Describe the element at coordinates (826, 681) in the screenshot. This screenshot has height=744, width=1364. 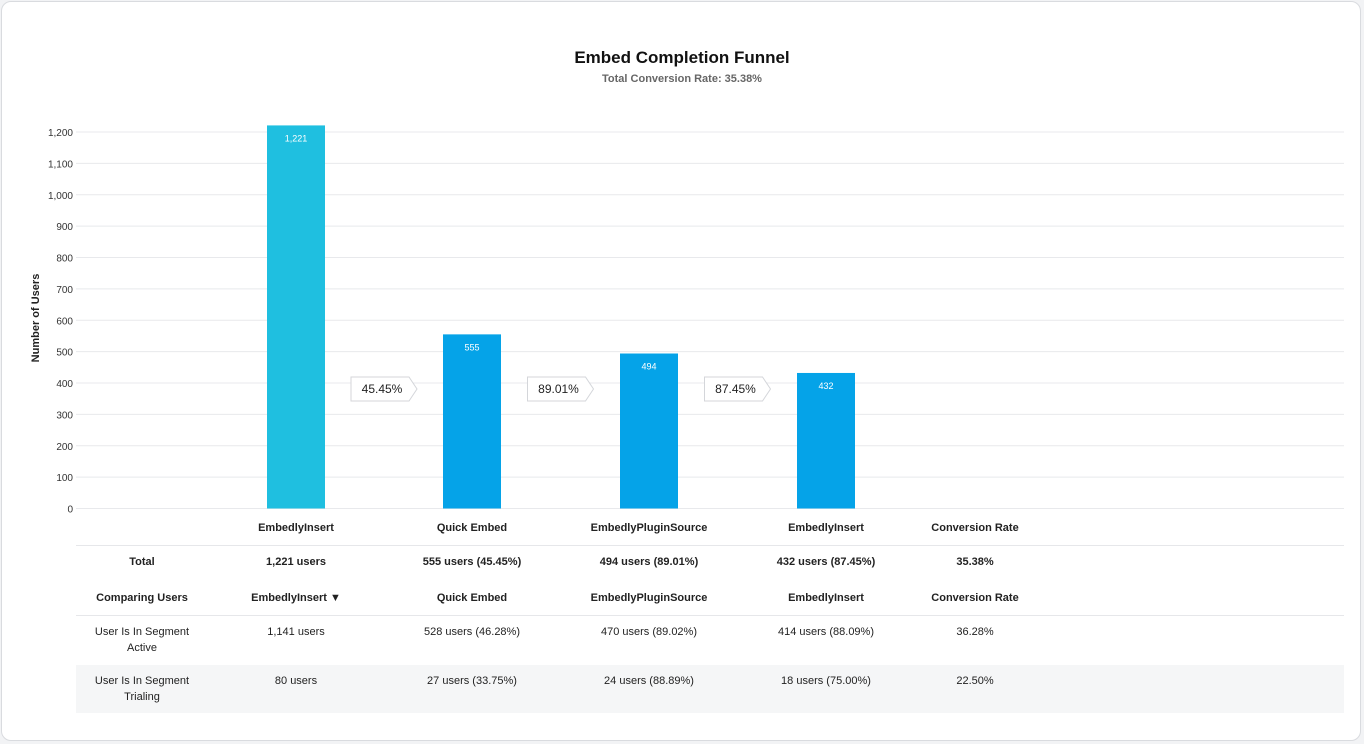
I see `segment-cell: 18 users (75.00%)` at that location.